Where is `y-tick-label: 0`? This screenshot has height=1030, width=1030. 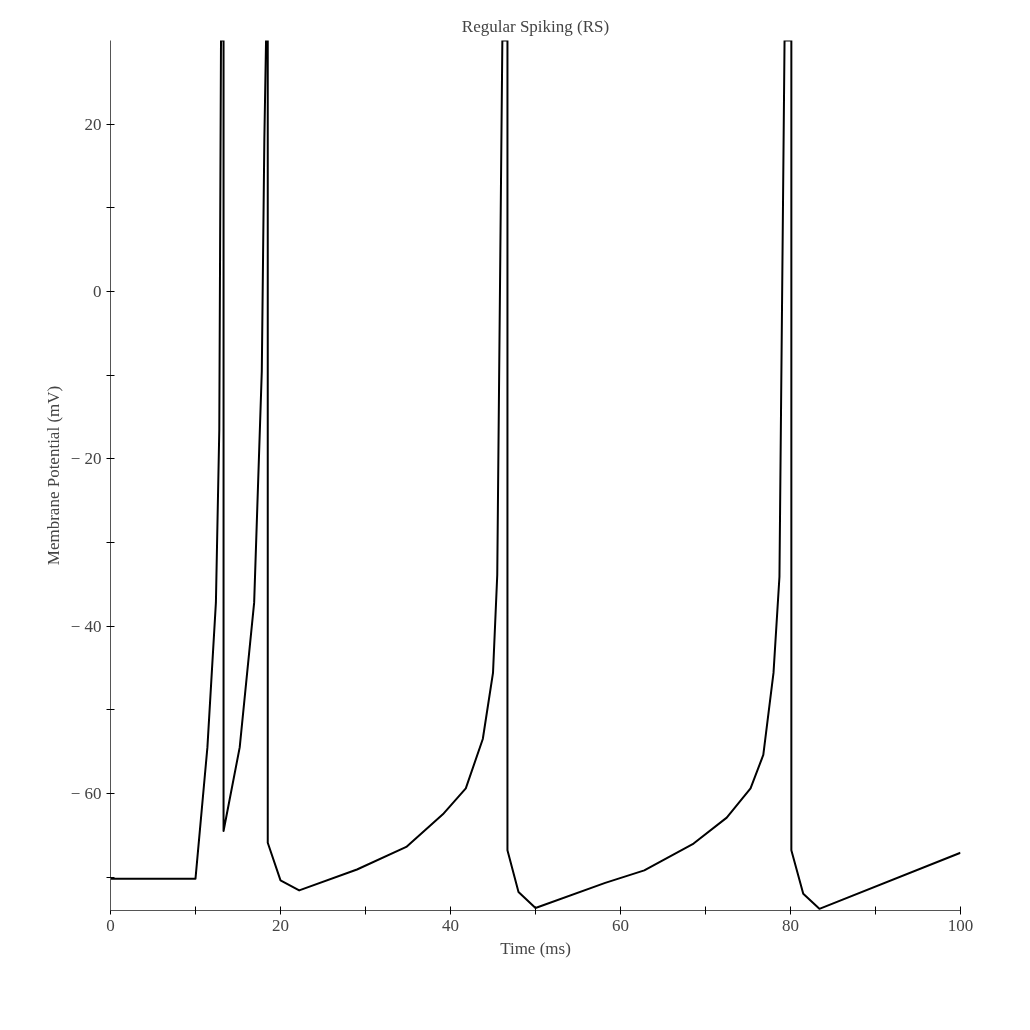 y-tick-label: 0 is located at coordinates (97, 291).